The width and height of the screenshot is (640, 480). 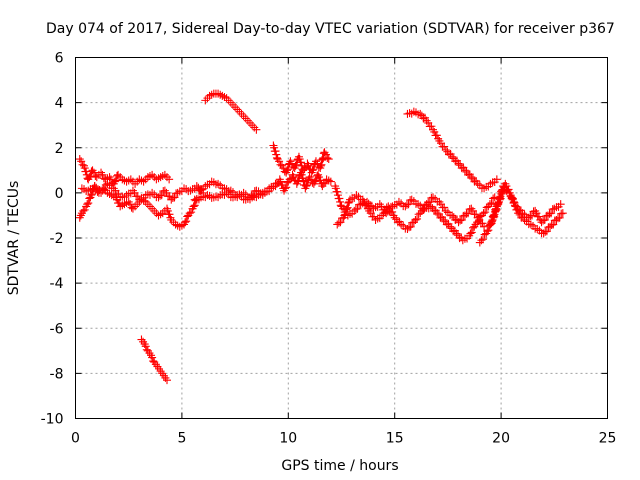 What do you see at coordinates (154, 360) in the screenshot?
I see `series-negative_dip_arc` at bounding box center [154, 360].